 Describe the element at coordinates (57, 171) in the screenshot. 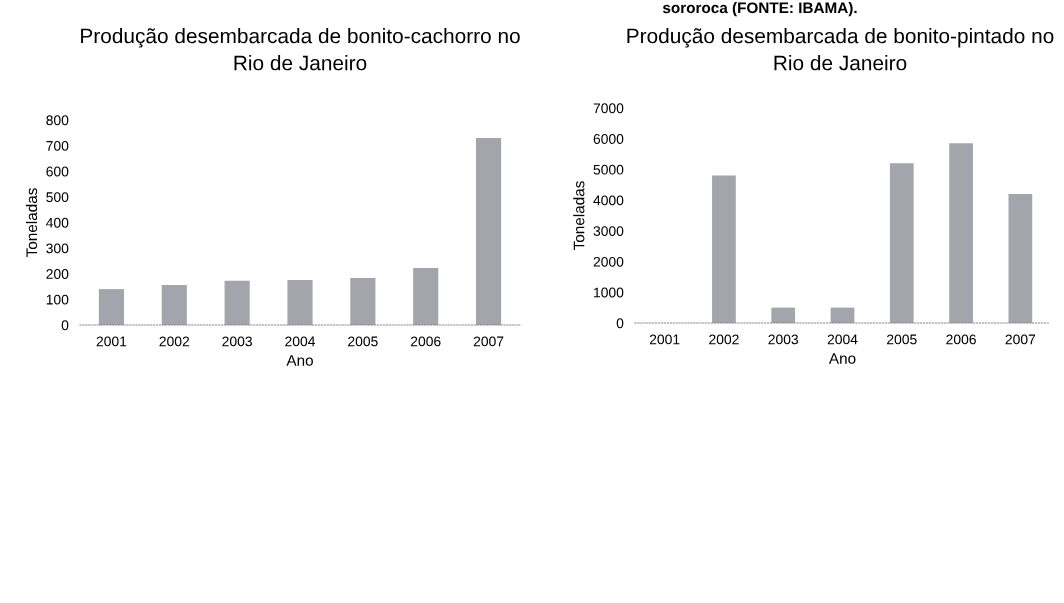

I see `y-tick-label: 600` at that location.